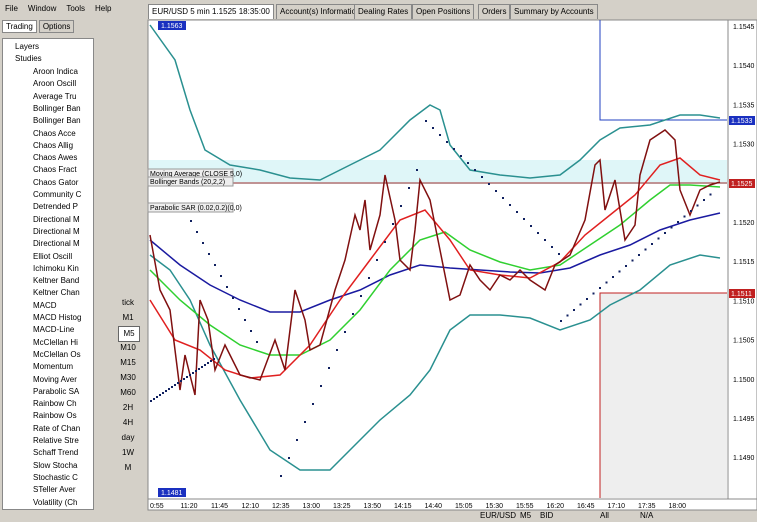 The width and height of the screenshot is (757, 522). Describe the element at coordinates (53, 256) in the screenshot. I see `study-item: Elliot Oscill` at that location.